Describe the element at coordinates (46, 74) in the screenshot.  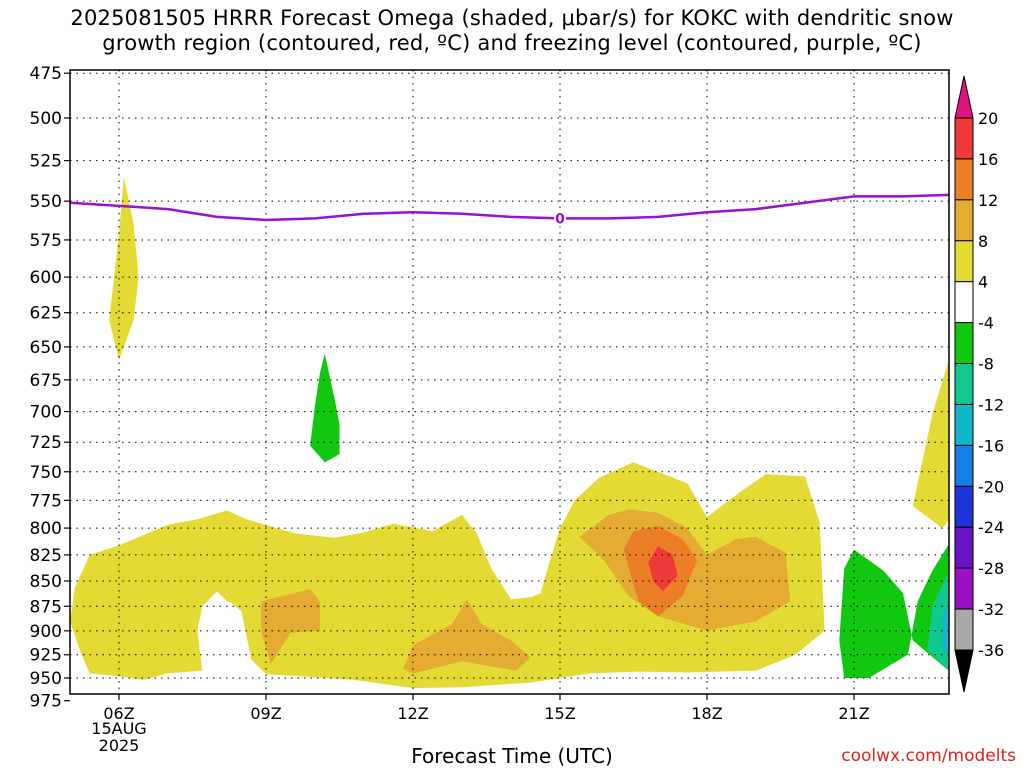
I see `y-tick-label-475: 475` at that location.